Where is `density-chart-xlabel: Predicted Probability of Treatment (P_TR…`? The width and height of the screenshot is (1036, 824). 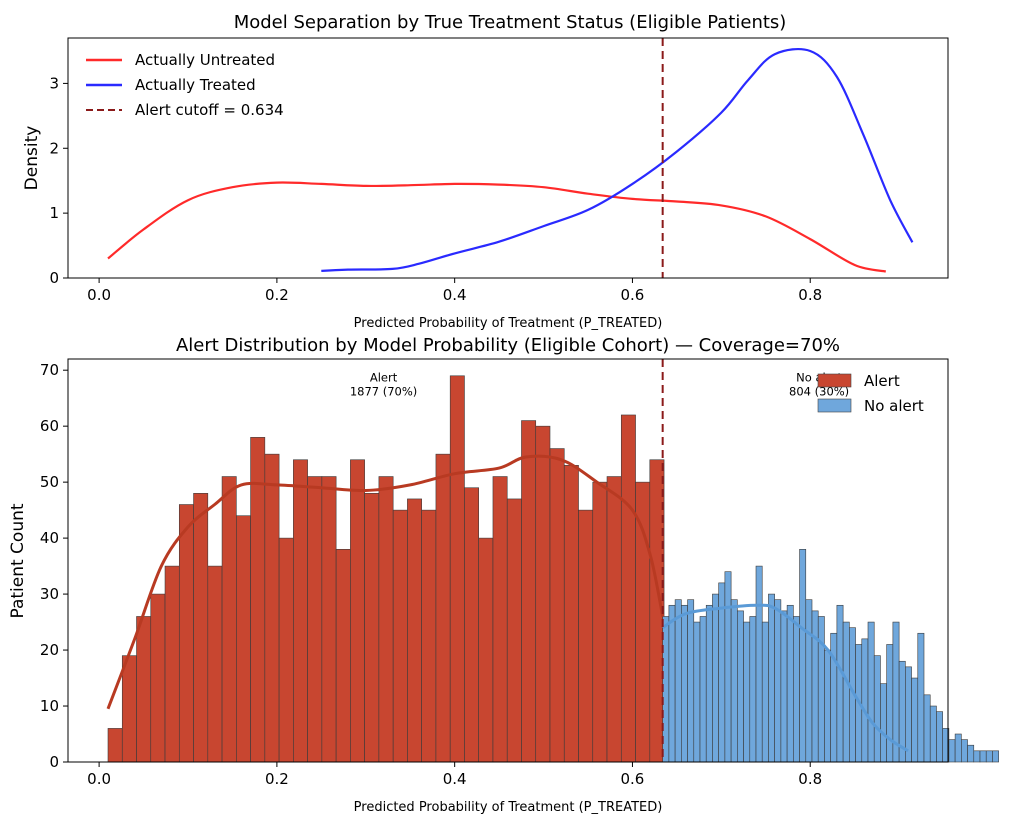 density-chart-xlabel: Predicted Probability of Treatment (P_TR… is located at coordinates (508, 323).